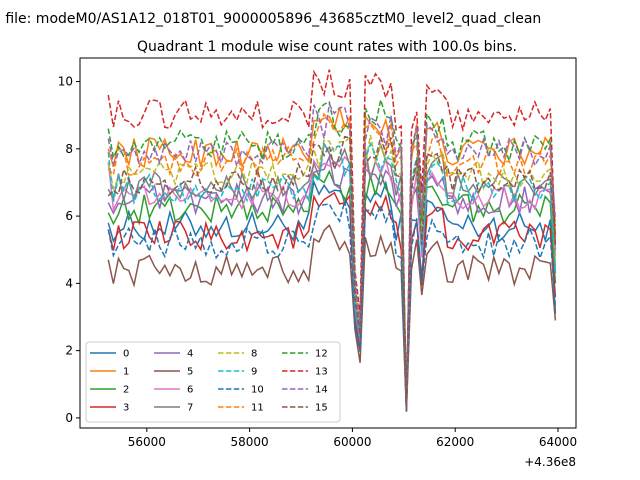  I want to click on y-tick-label: 0, so click(69, 418).